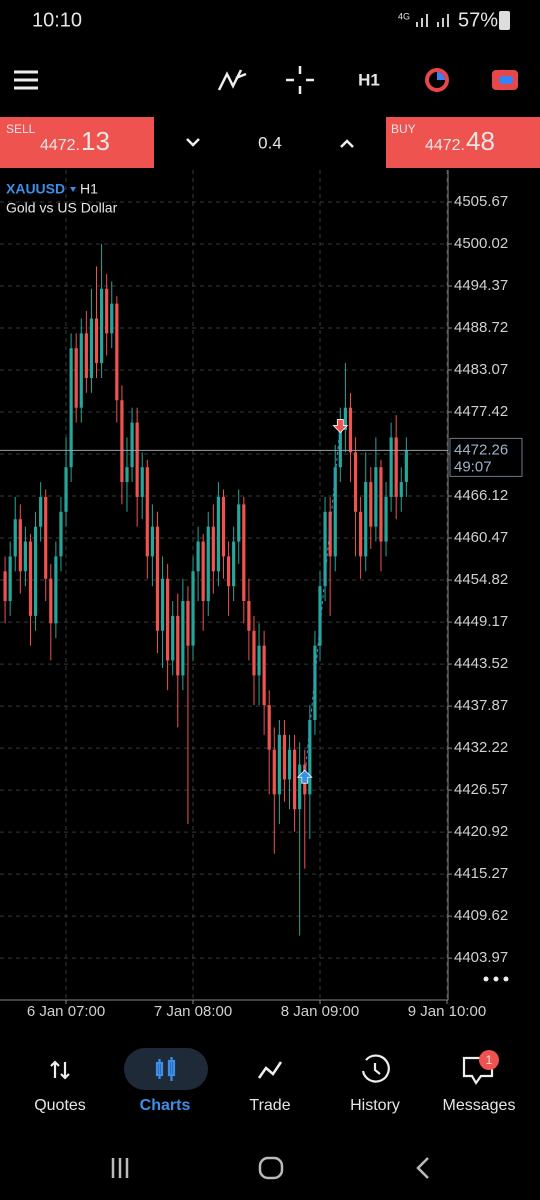 The image size is (540, 1200). I want to click on y-tick-label: 4420.92, so click(481, 831).